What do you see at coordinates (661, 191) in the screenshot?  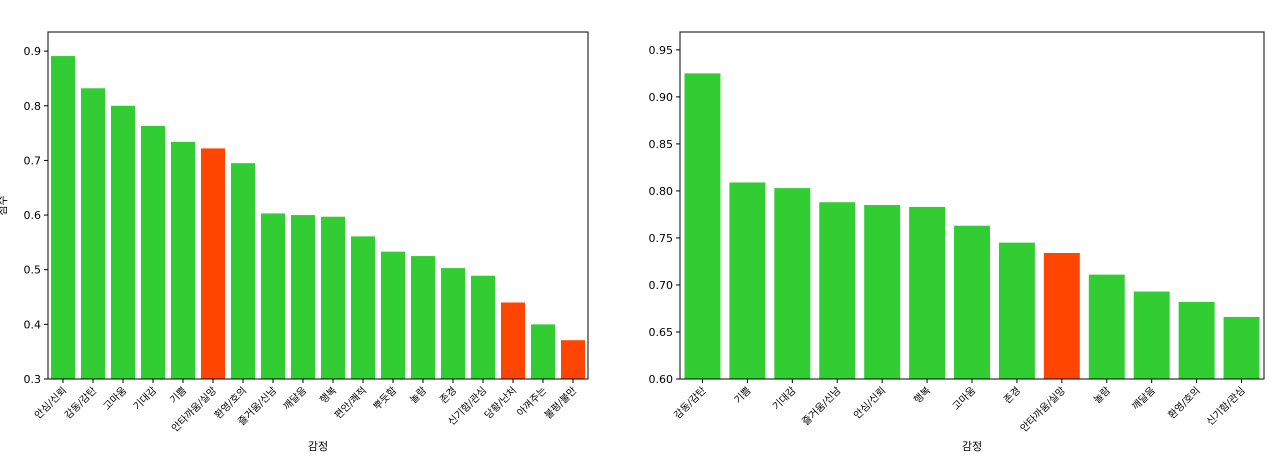 I see `y-tick-label: 0.80` at bounding box center [661, 191].